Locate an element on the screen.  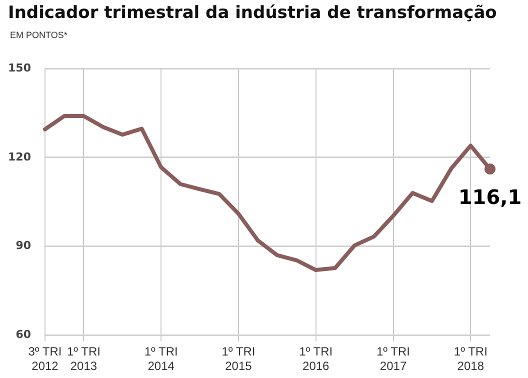
chart-subtitle: EM PONTOS* is located at coordinates (39, 35).